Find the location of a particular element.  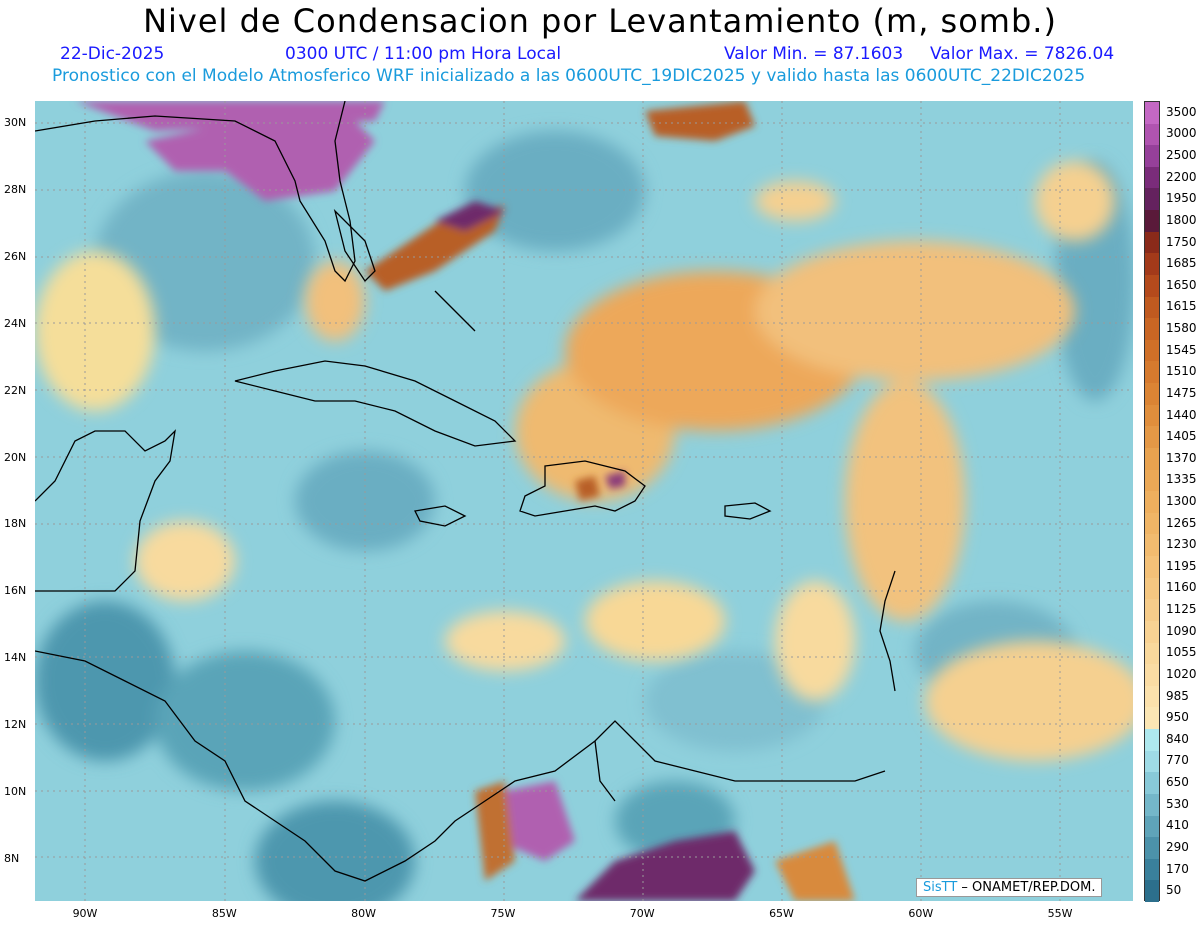

lon-label-65W: 65W is located at coordinates (781, 913).